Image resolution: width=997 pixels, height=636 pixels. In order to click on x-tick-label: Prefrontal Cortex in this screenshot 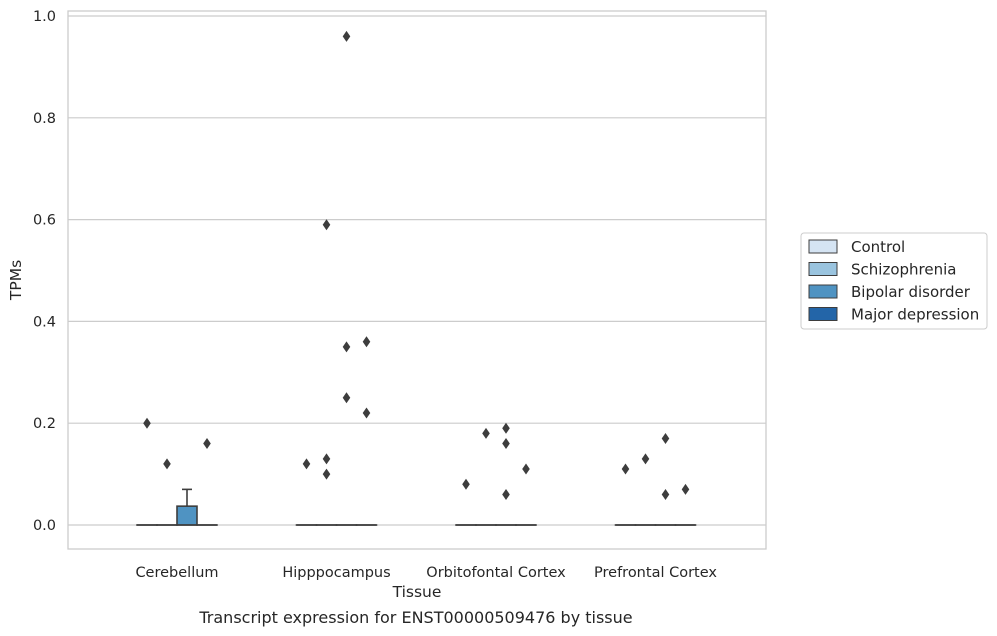, I will do `click(655, 573)`.